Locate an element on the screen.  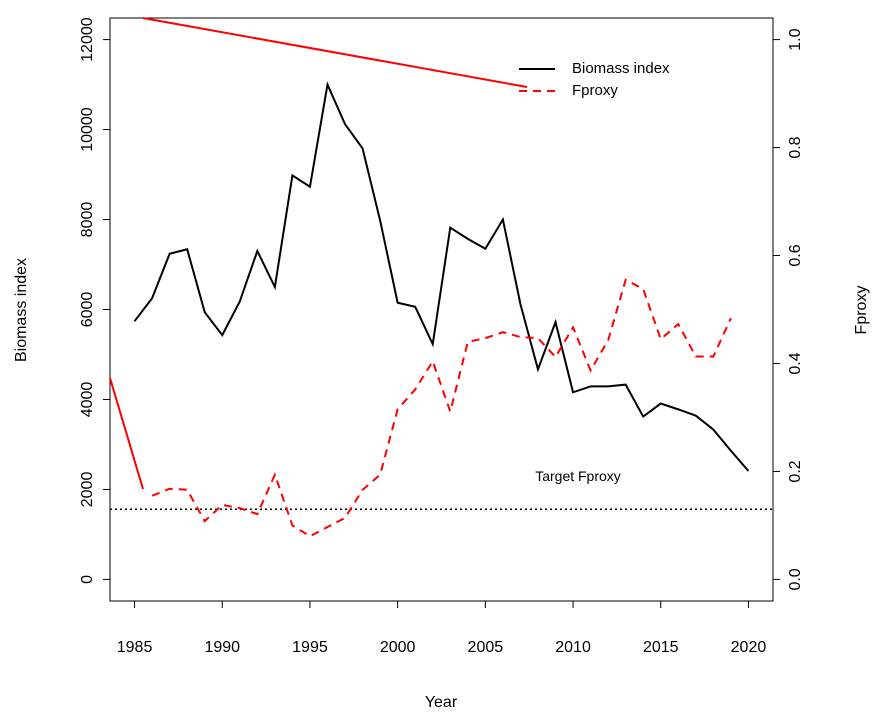
legend-label: Fproxy is located at coordinates (595, 90).